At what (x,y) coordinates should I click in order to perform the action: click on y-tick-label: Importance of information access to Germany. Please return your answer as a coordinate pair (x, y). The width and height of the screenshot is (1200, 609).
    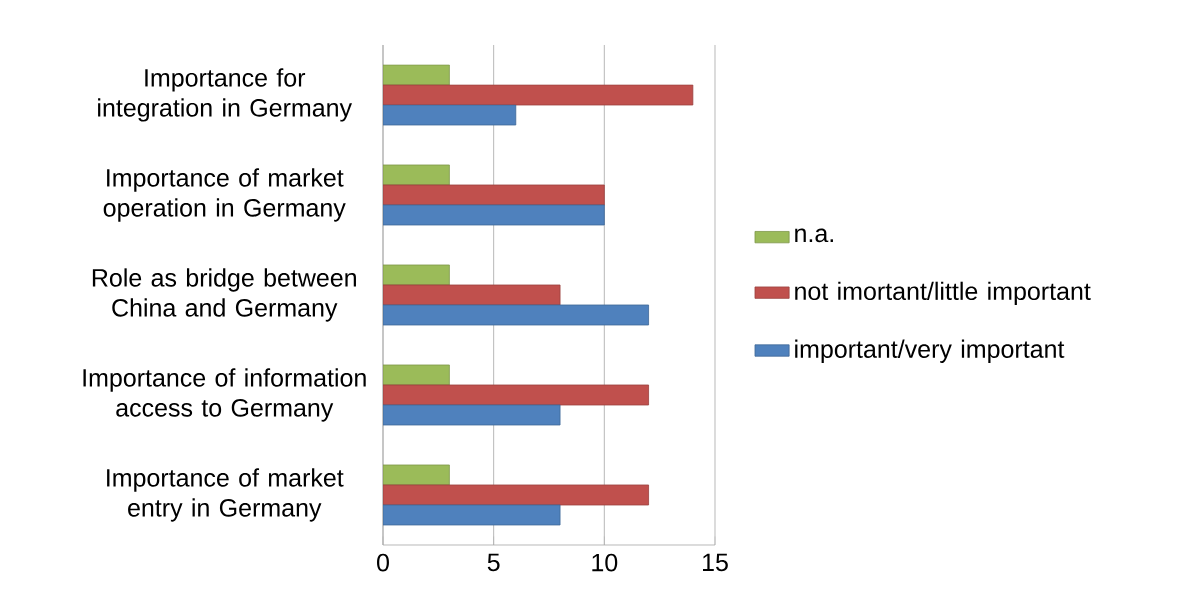
    Looking at the image, I should click on (224, 395).